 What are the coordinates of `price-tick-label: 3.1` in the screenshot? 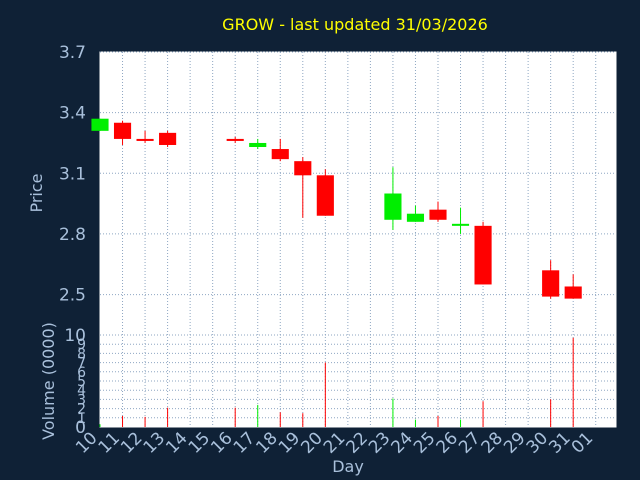 It's located at (72, 174).